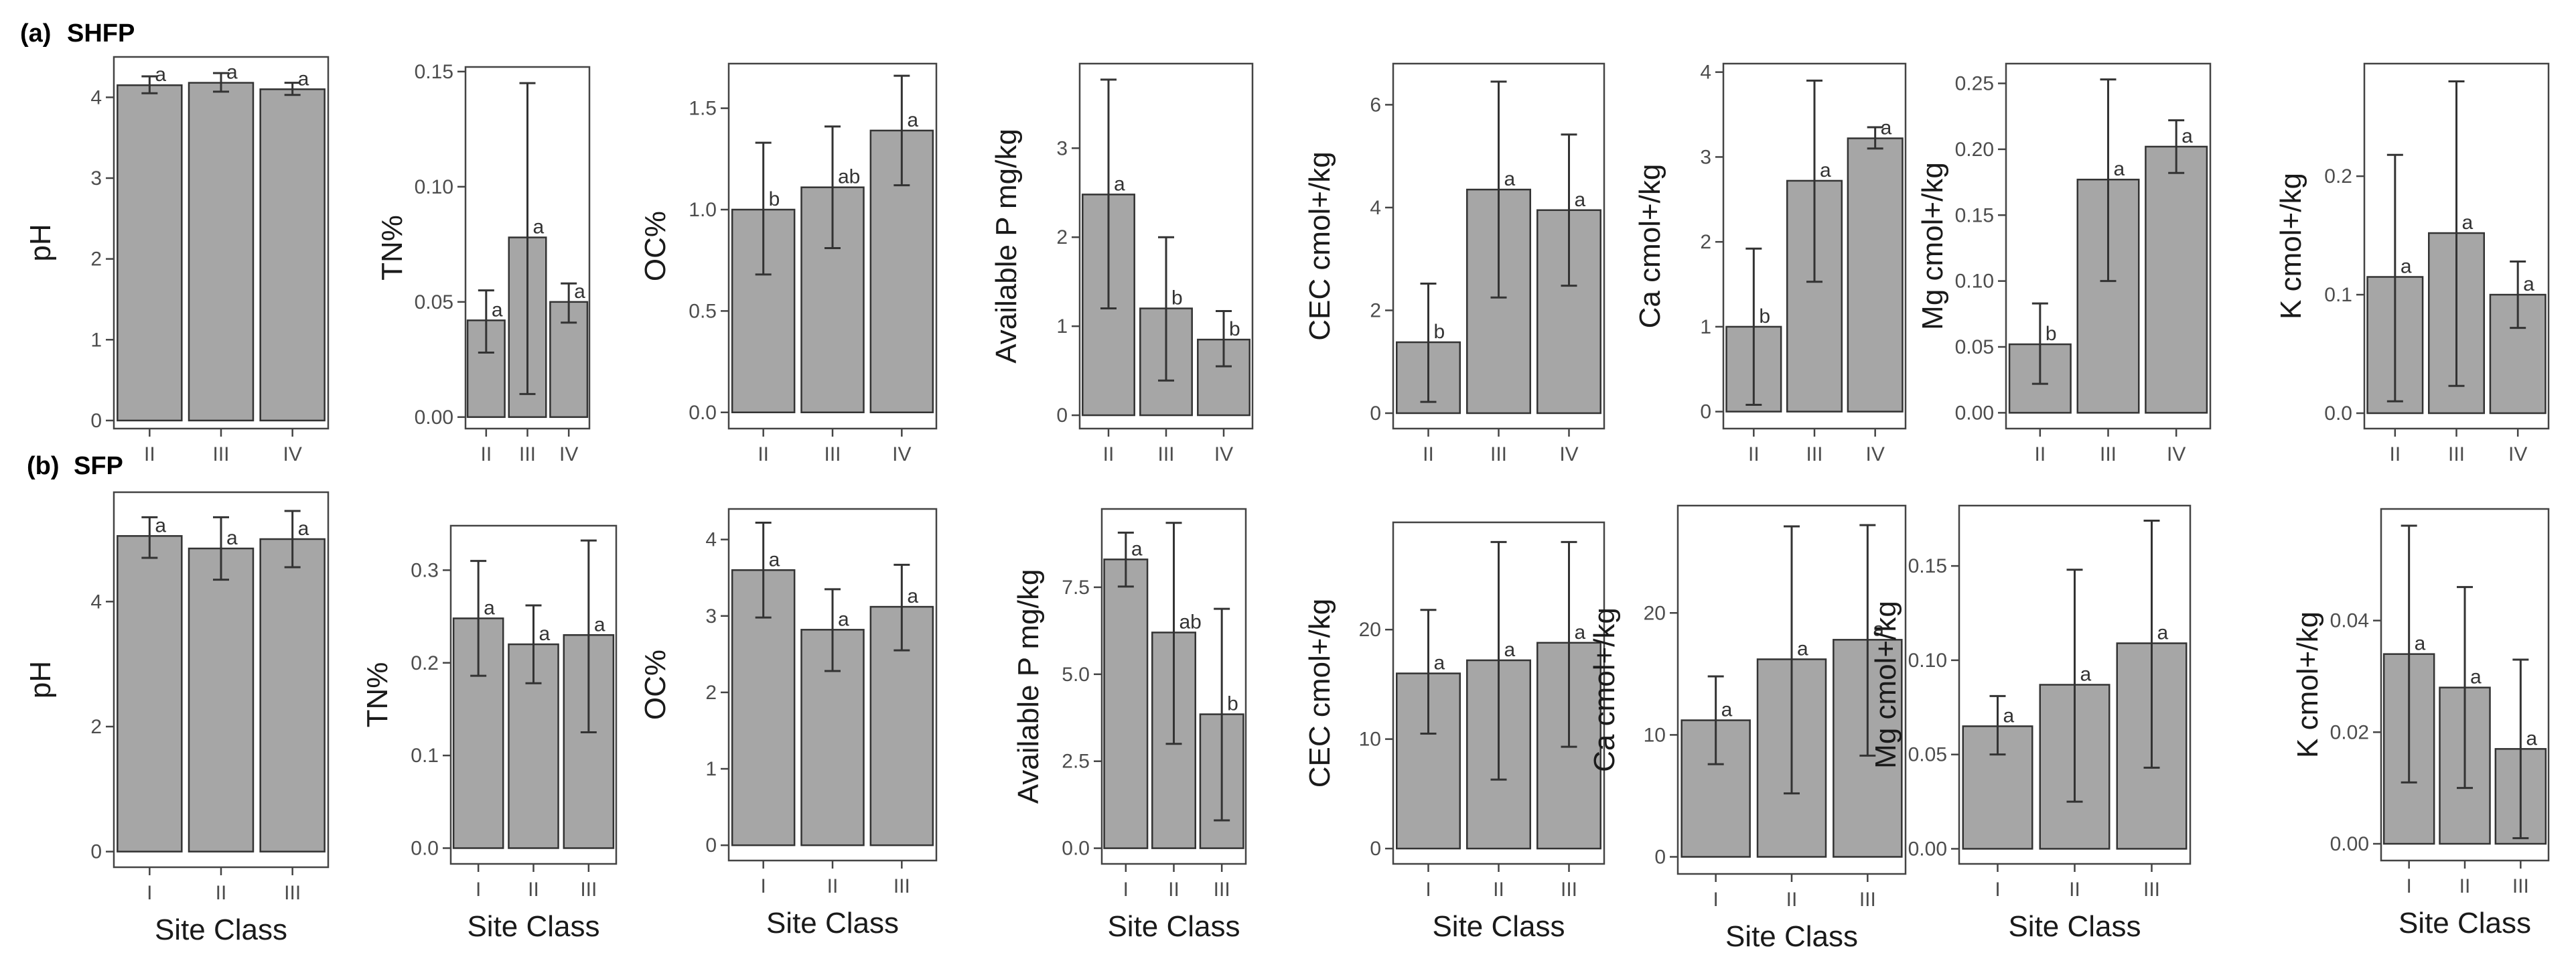 This screenshot has height=965, width=2576. I want to click on y-axis-label: TN%, so click(392, 248).